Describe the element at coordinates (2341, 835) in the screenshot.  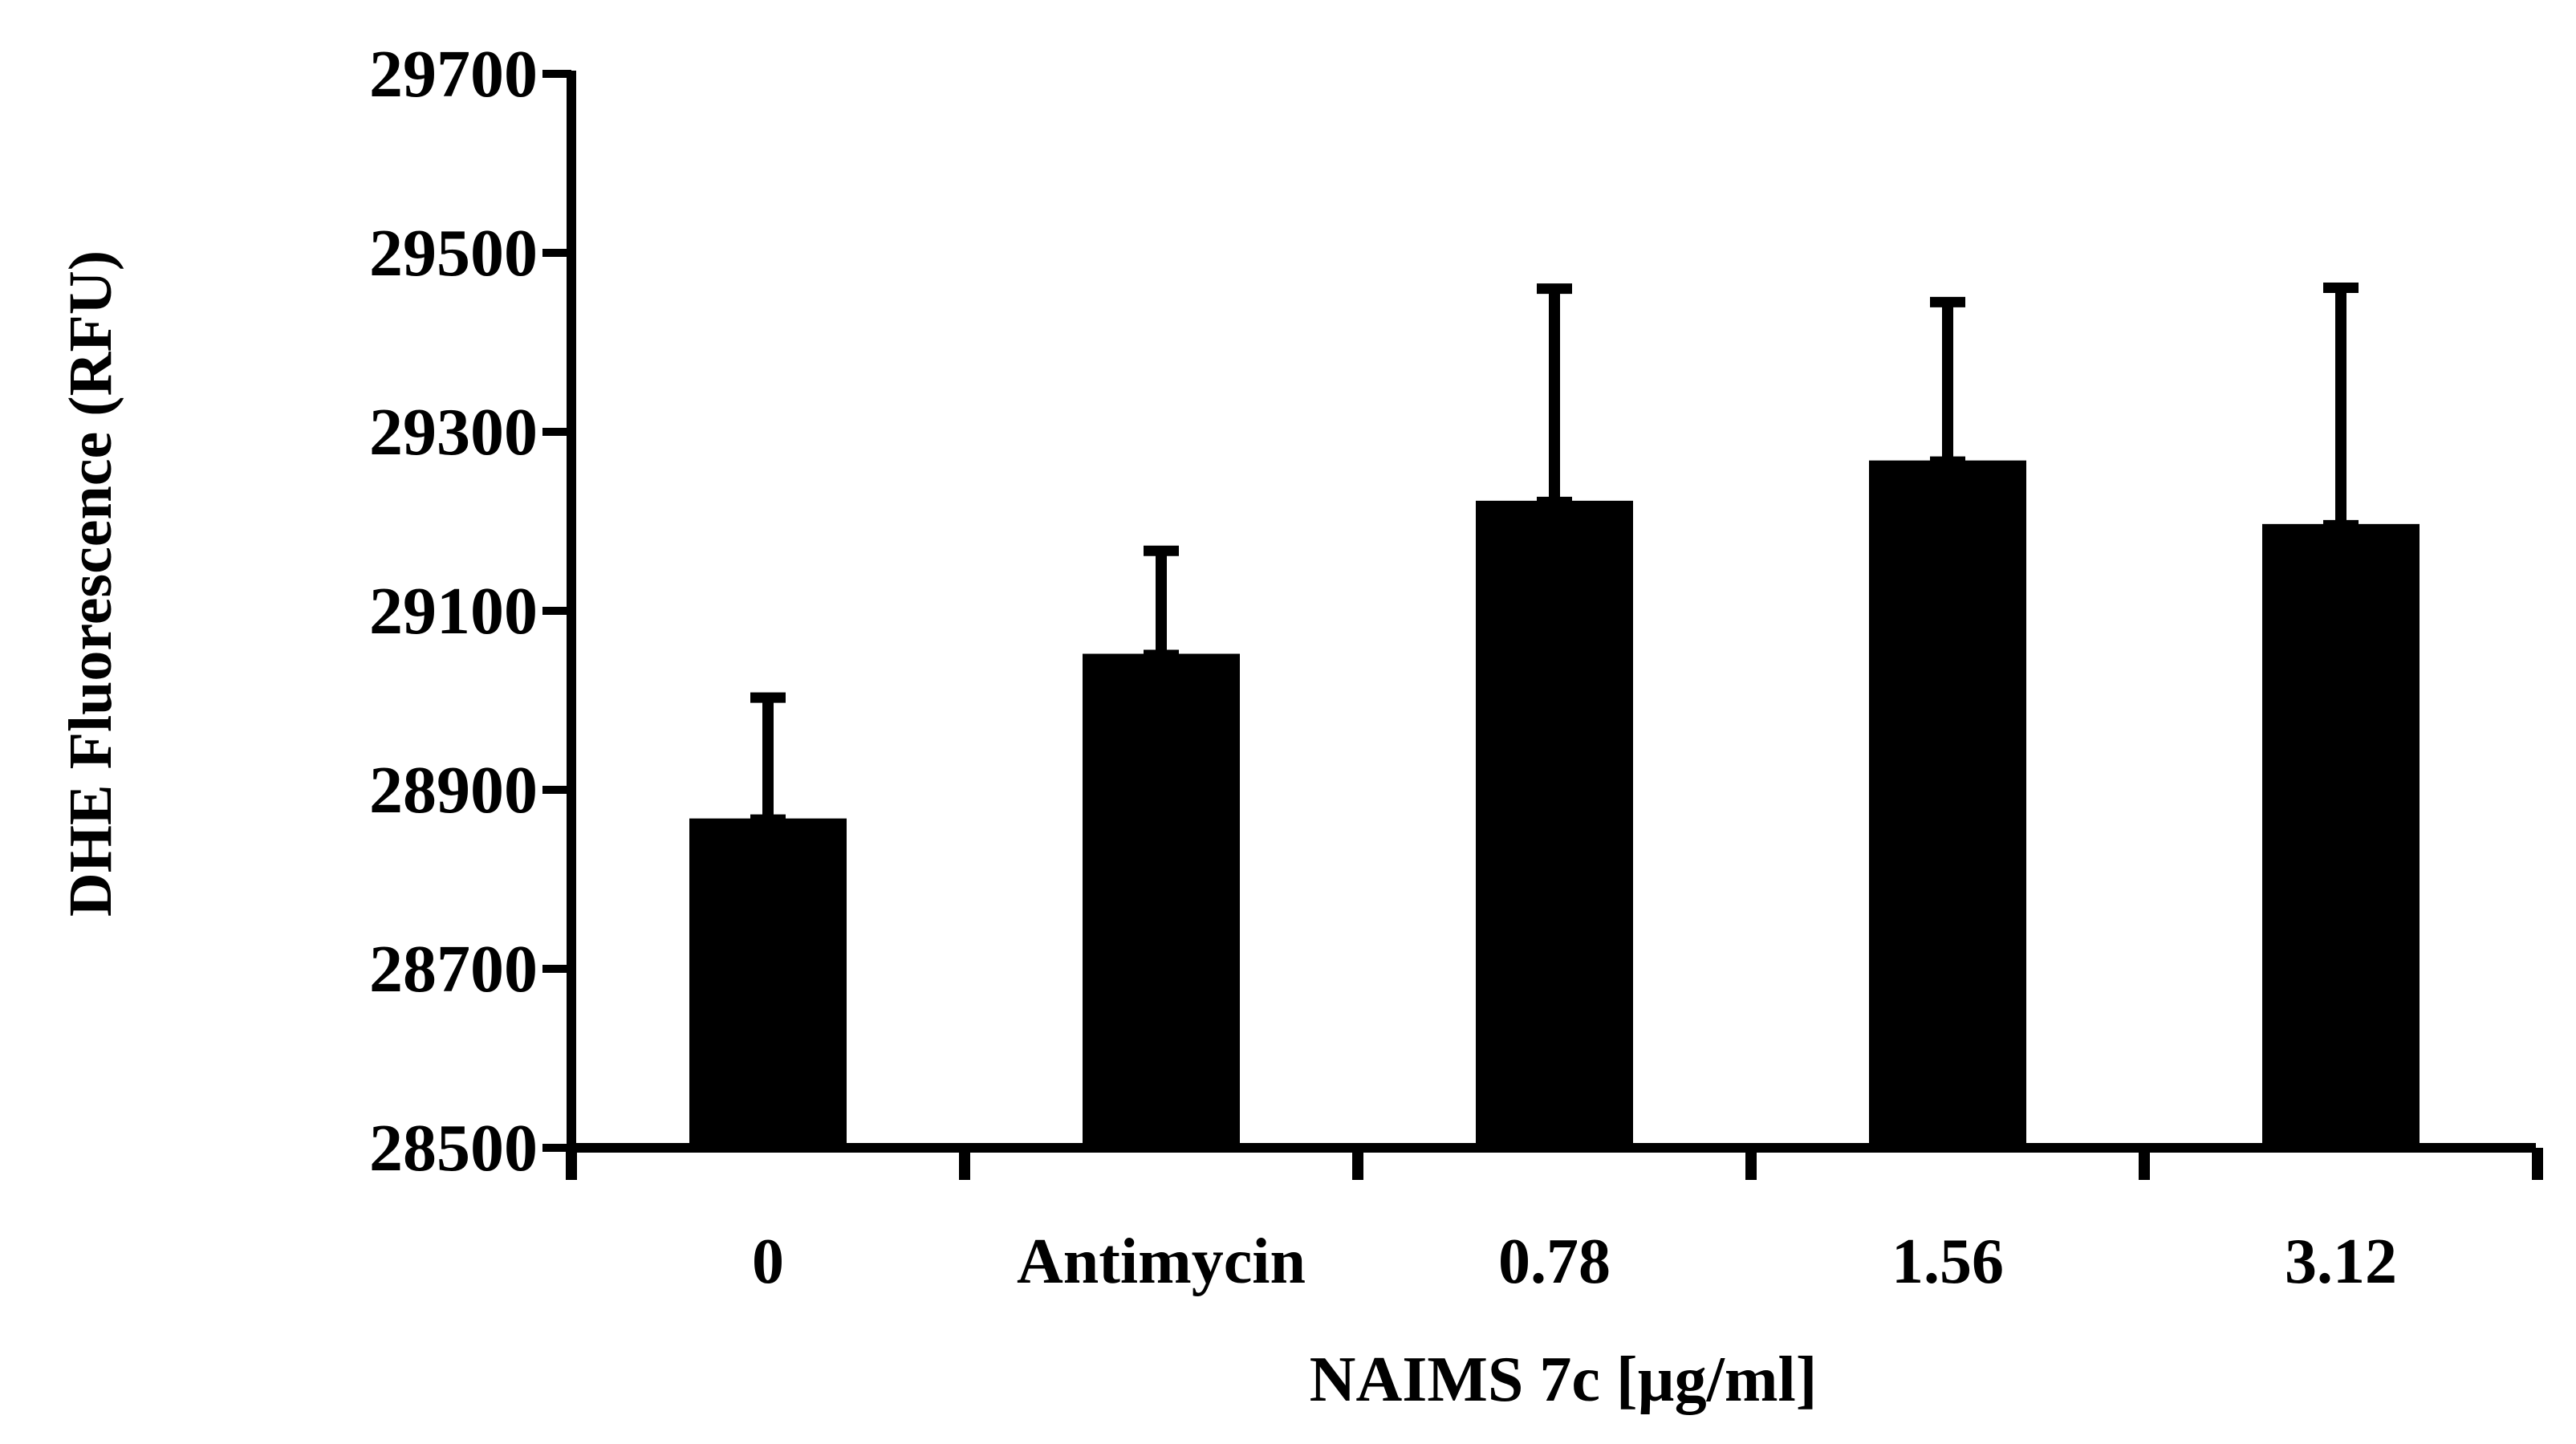
I see `bar-3.12` at that location.